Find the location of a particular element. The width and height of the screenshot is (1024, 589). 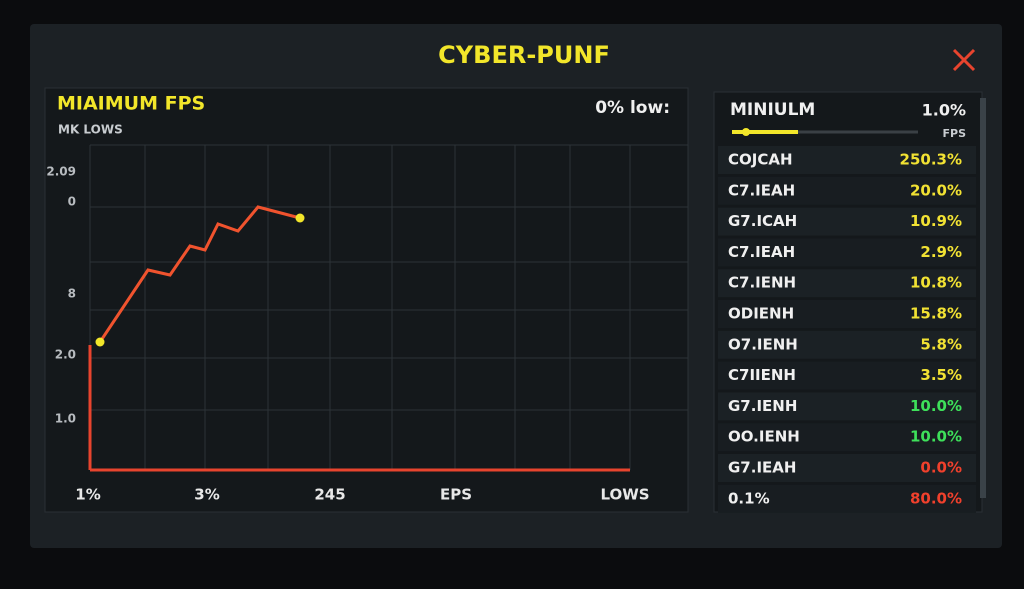

row-label: OO.IENH is located at coordinates (764, 437).